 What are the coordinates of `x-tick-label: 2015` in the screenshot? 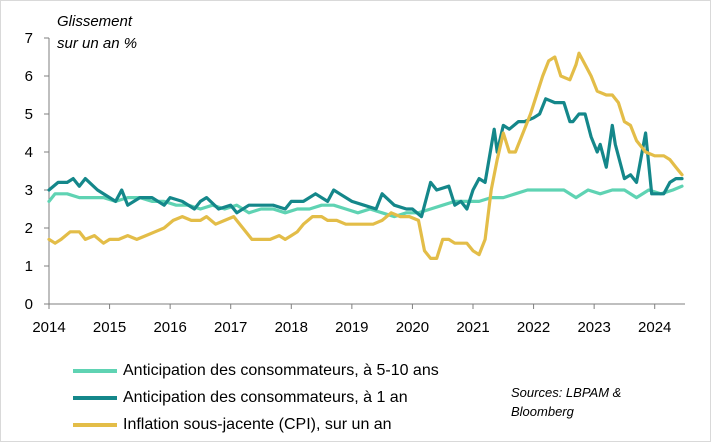 It's located at (109, 327).